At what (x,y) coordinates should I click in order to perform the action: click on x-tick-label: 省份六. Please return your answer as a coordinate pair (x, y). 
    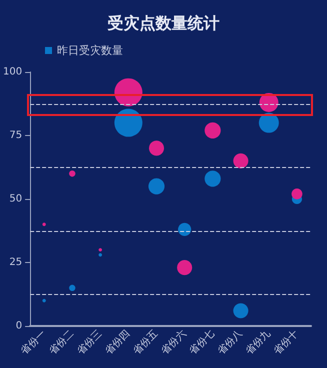
    Looking at the image, I should click on (173, 342).